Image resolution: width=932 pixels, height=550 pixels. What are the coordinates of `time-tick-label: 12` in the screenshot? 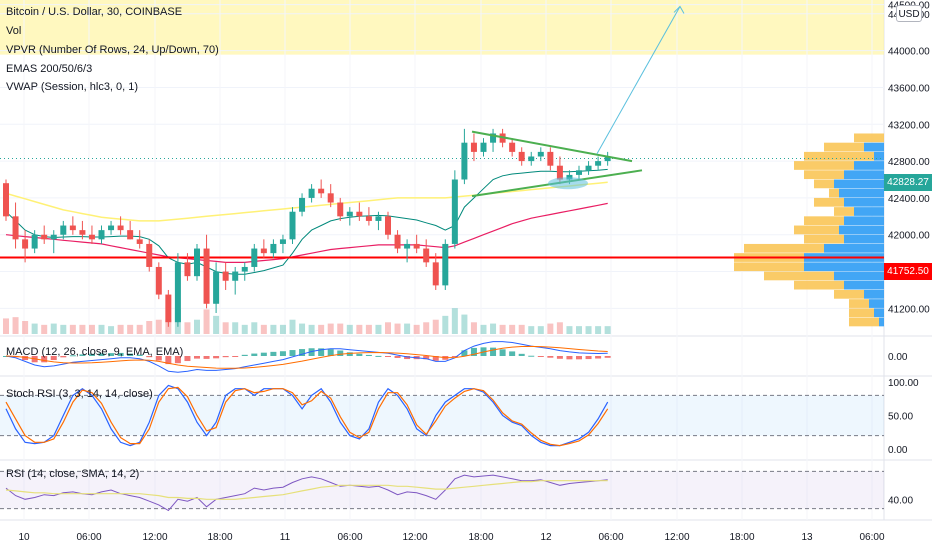 It's located at (546, 537).